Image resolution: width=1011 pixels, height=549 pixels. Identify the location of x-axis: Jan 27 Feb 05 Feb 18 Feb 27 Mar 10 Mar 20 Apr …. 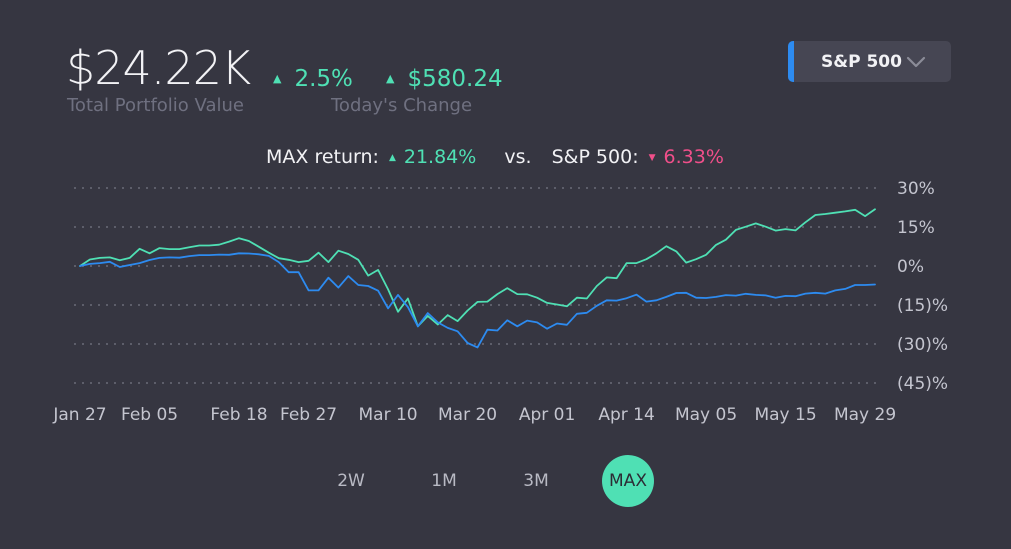
(474, 415).